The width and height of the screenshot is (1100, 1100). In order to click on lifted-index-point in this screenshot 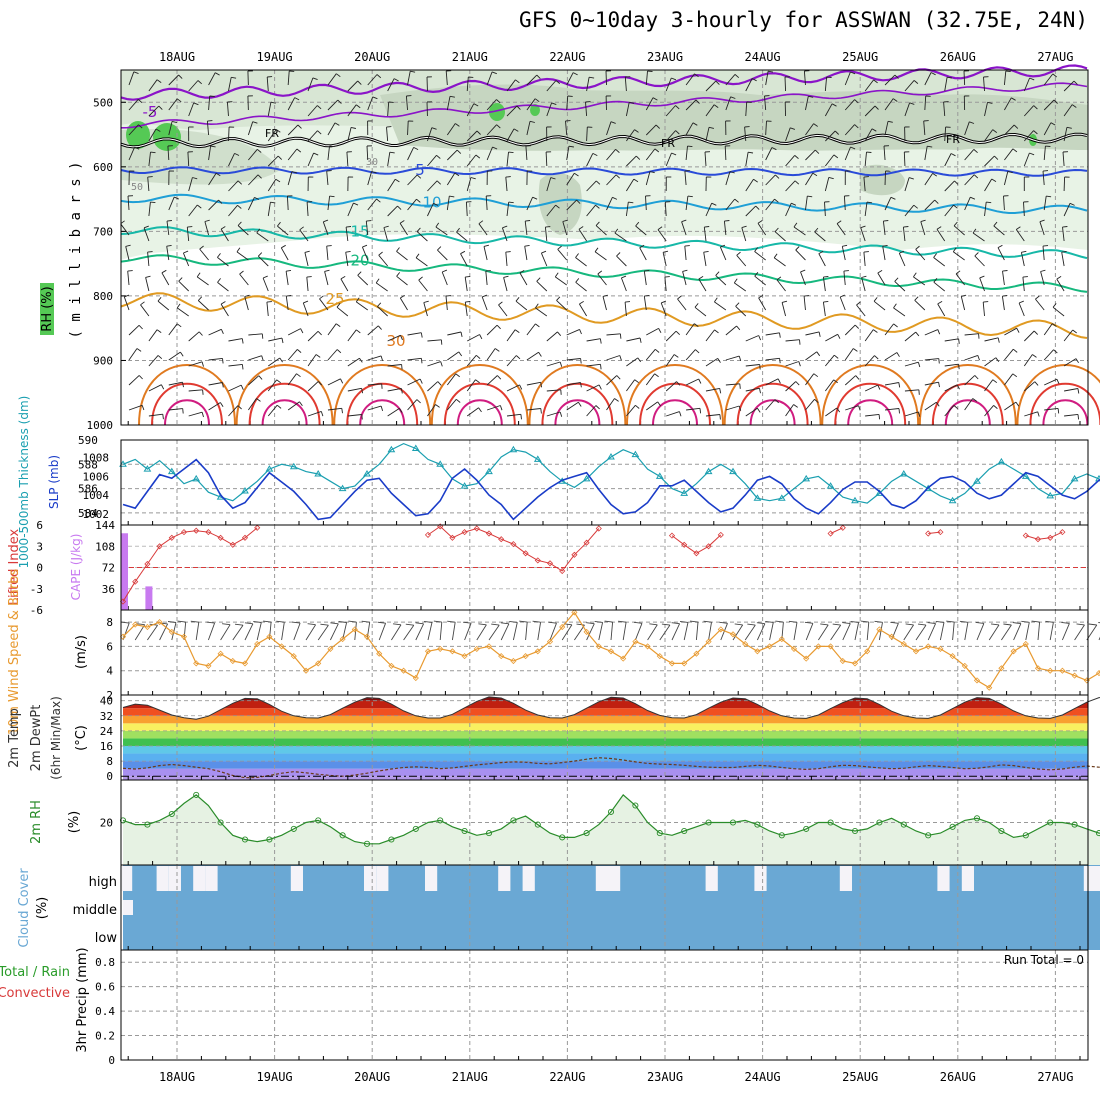, I will do `click(708, 546)`.